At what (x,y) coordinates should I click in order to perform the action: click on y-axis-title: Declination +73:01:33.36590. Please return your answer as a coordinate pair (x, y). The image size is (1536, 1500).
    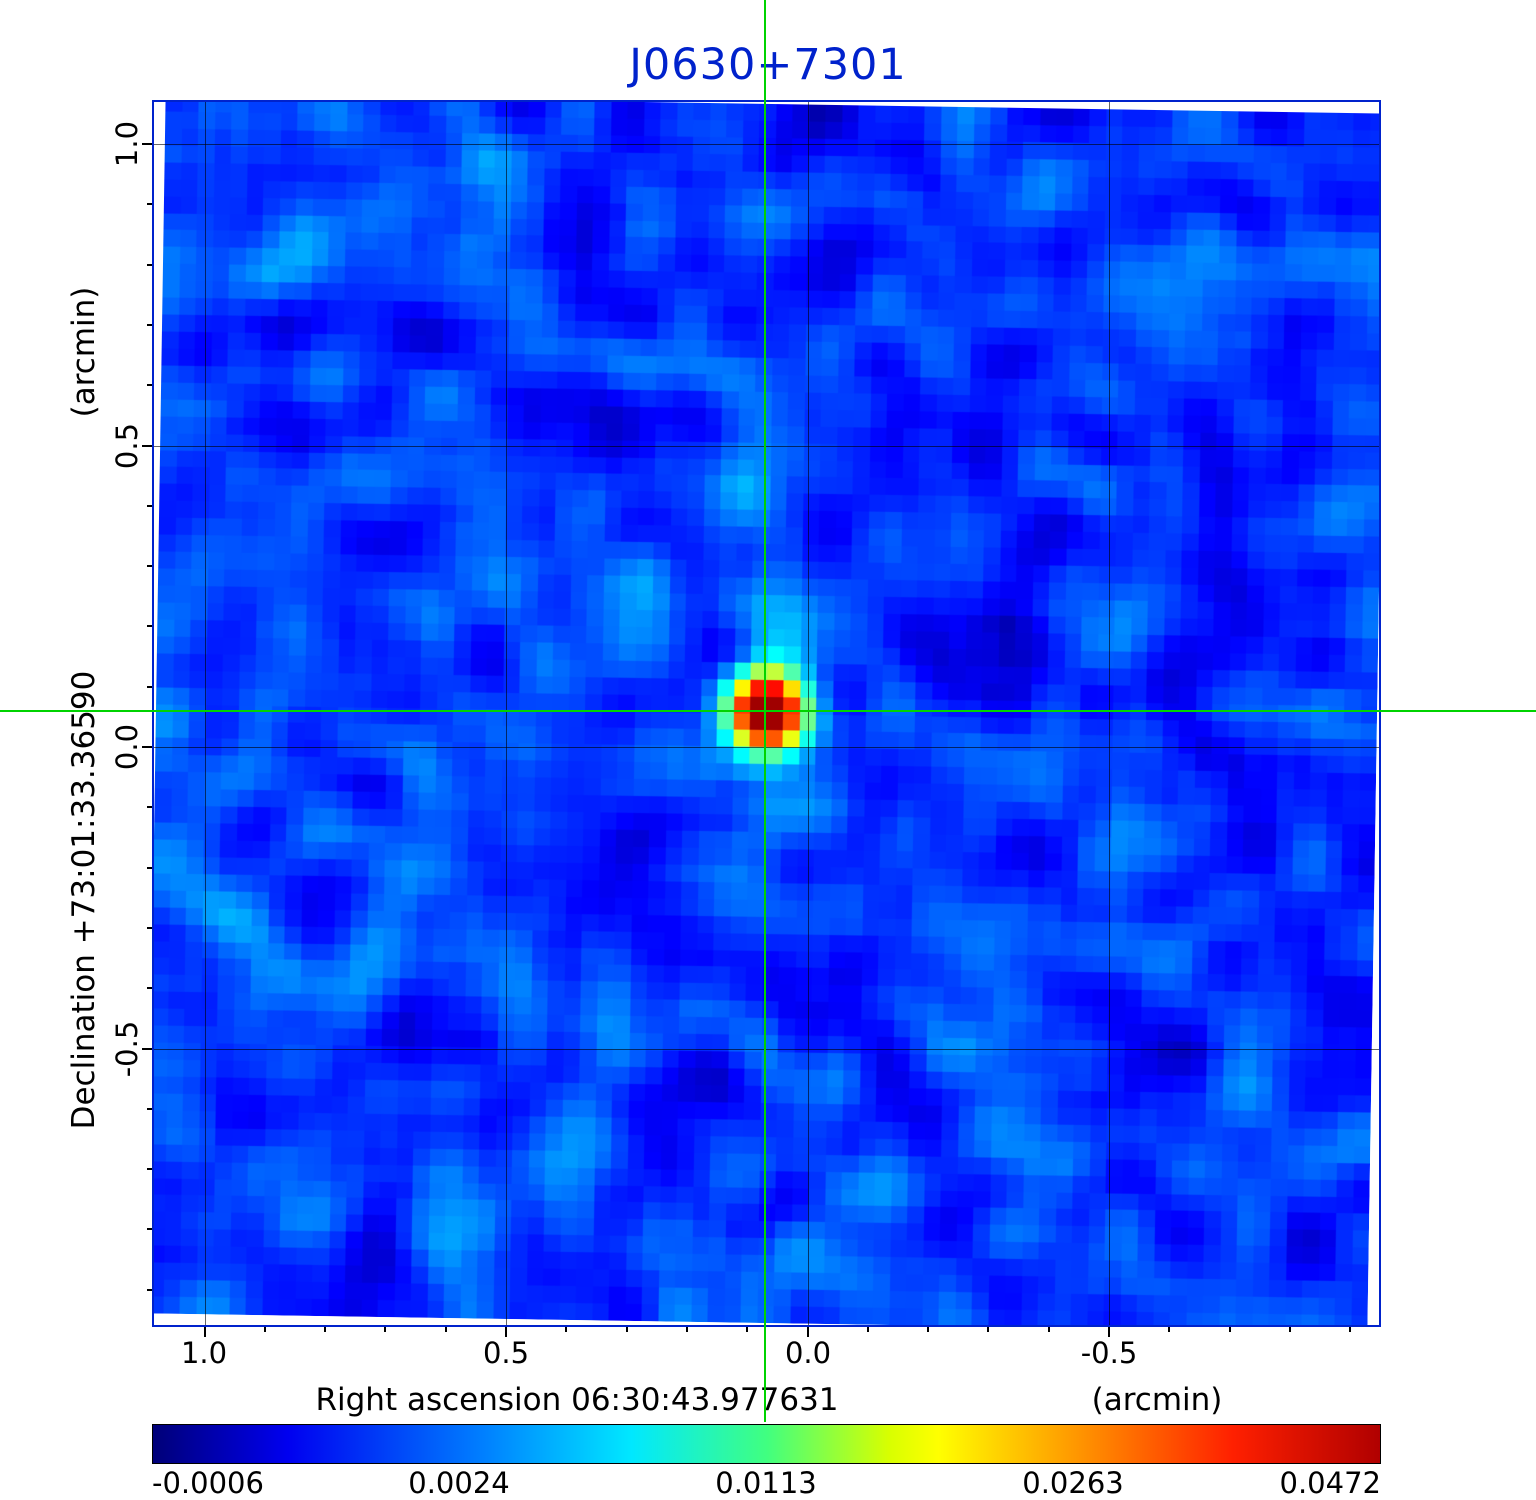
    Looking at the image, I should click on (84, 900).